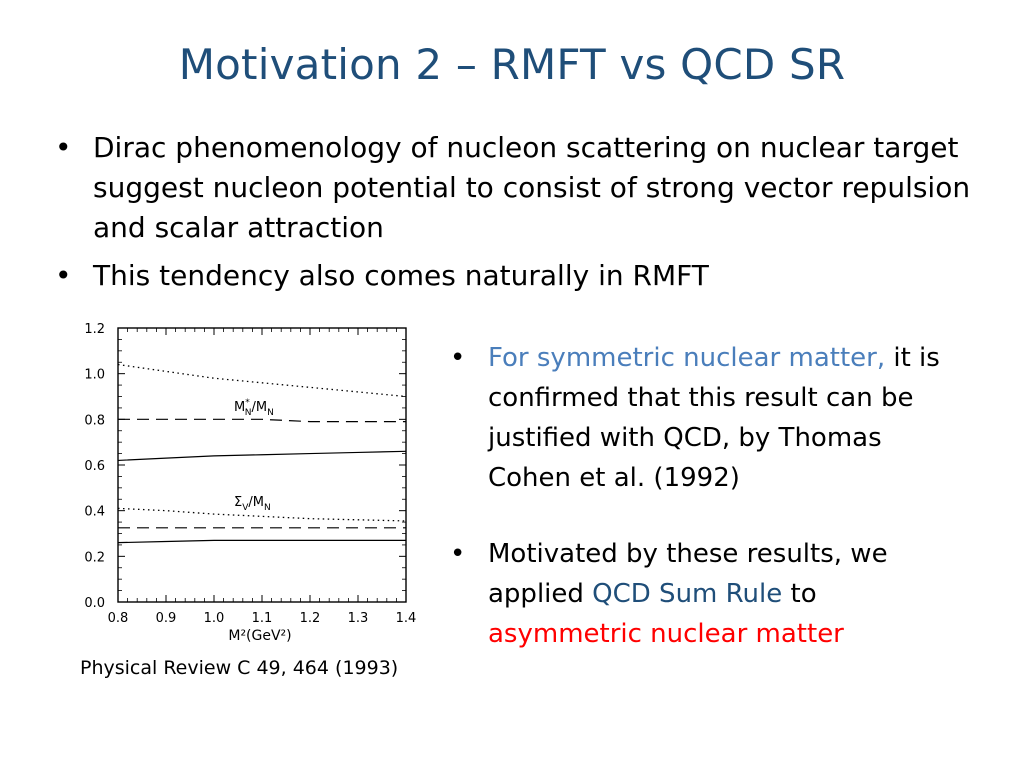 The width and height of the screenshot is (1024, 768). What do you see at coordinates (254, 408) in the screenshot?
I see `annotation-mn-ratio: M* N/MN` at bounding box center [254, 408].